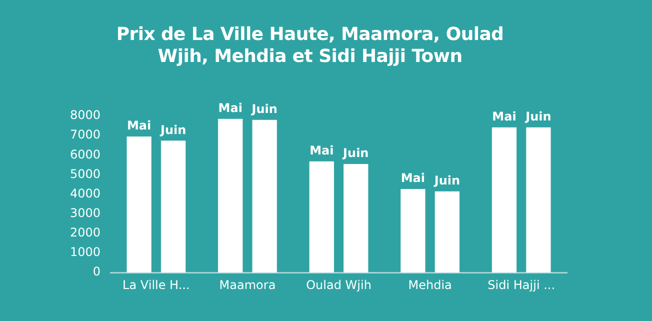 This screenshot has width=652, height=321. What do you see at coordinates (85, 252) in the screenshot?
I see `y-tick-label: 1000` at bounding box center [85, 252].